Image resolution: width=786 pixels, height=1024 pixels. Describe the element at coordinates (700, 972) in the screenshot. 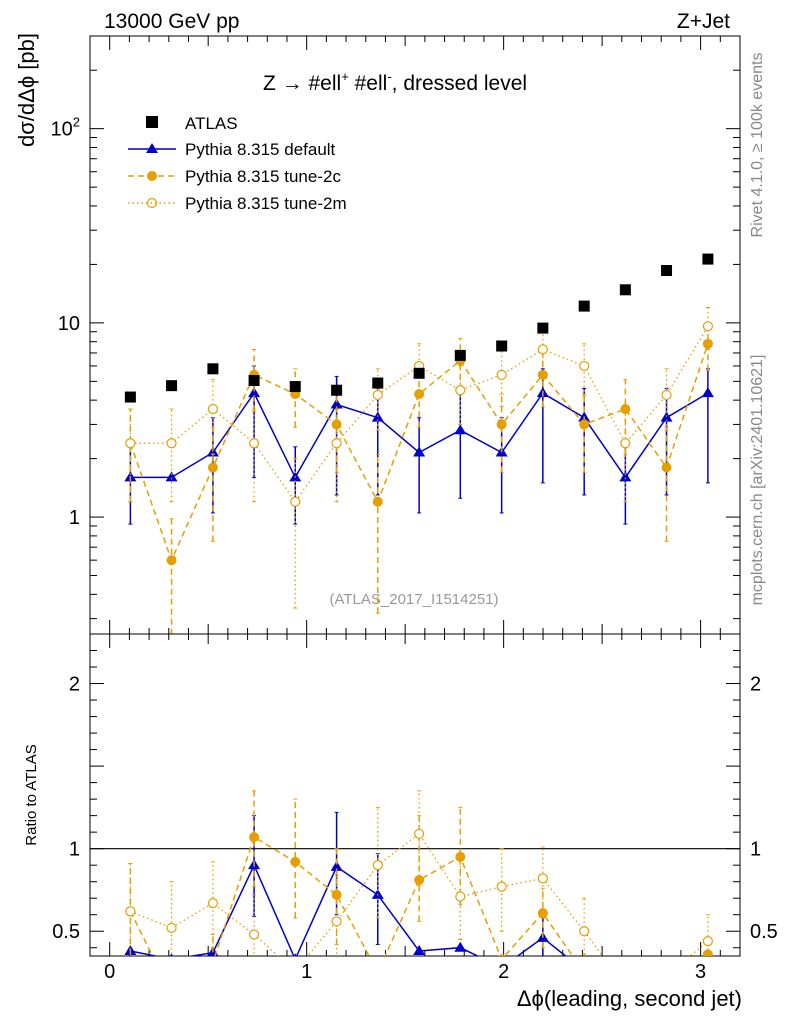

I see `ratio-x-tick-label: 3` at that location.